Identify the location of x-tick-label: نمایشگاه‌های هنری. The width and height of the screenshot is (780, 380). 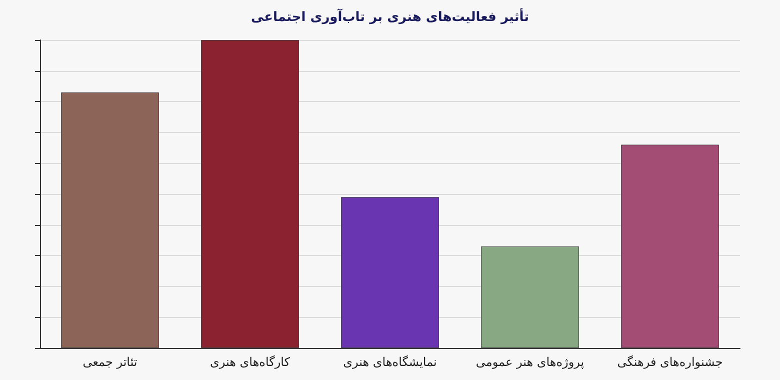
(390, 362).